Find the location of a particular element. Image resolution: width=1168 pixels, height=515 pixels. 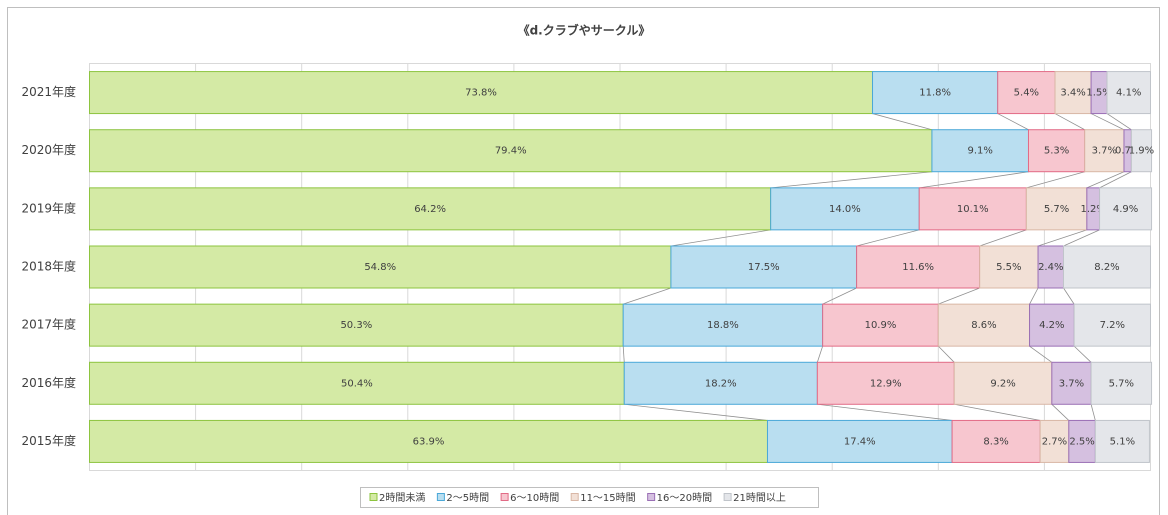

legend-label: 2～5時間 is located at coordinates (467, 498).